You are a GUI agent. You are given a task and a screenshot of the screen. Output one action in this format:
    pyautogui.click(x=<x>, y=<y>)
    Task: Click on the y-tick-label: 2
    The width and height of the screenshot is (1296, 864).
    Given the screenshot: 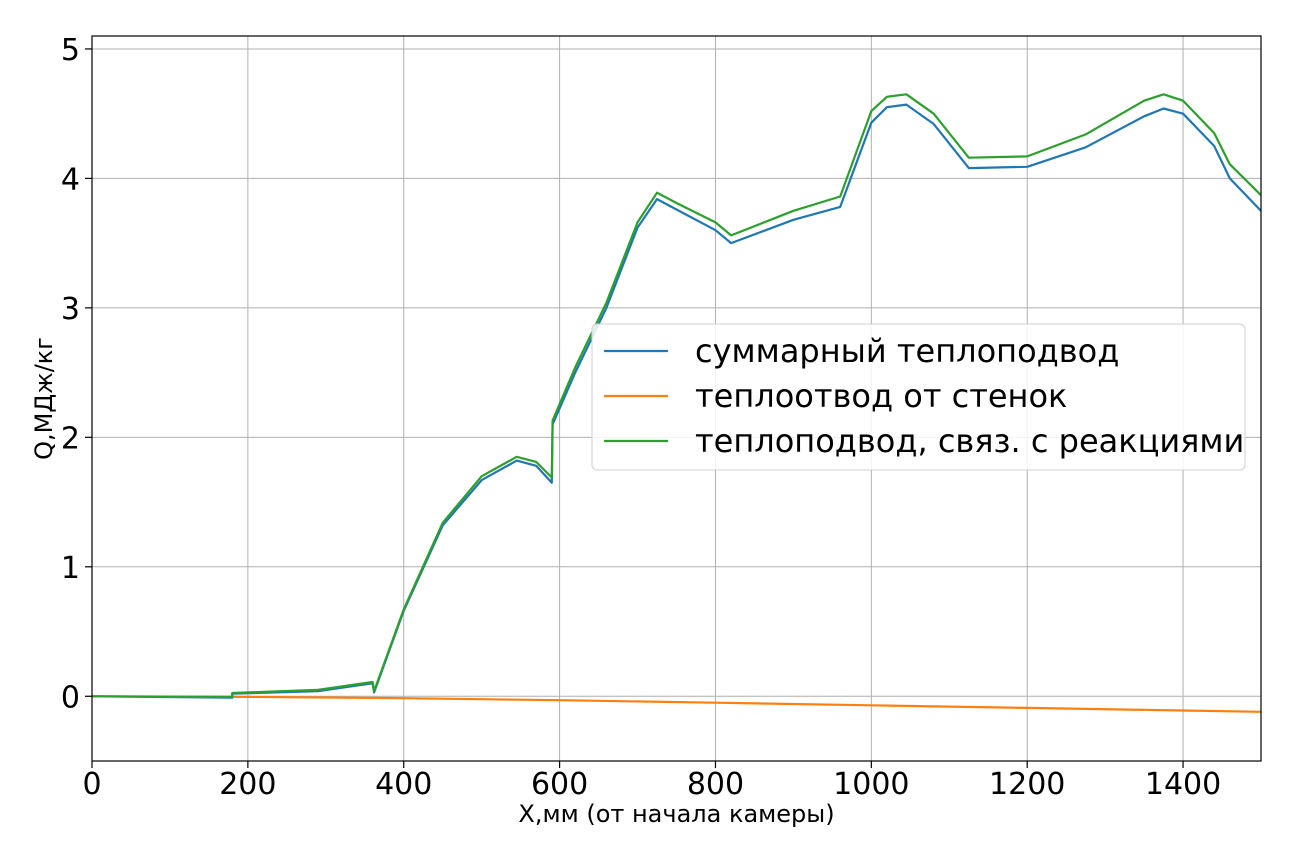 What is the action you would take?
    pyautogui.click(x=70, y=438)
    